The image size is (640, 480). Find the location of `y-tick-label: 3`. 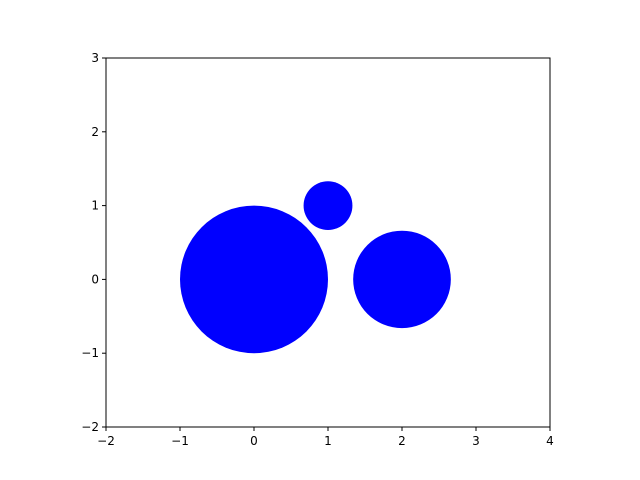

y-tick-label: 3 is located at coordinates (95, 58).